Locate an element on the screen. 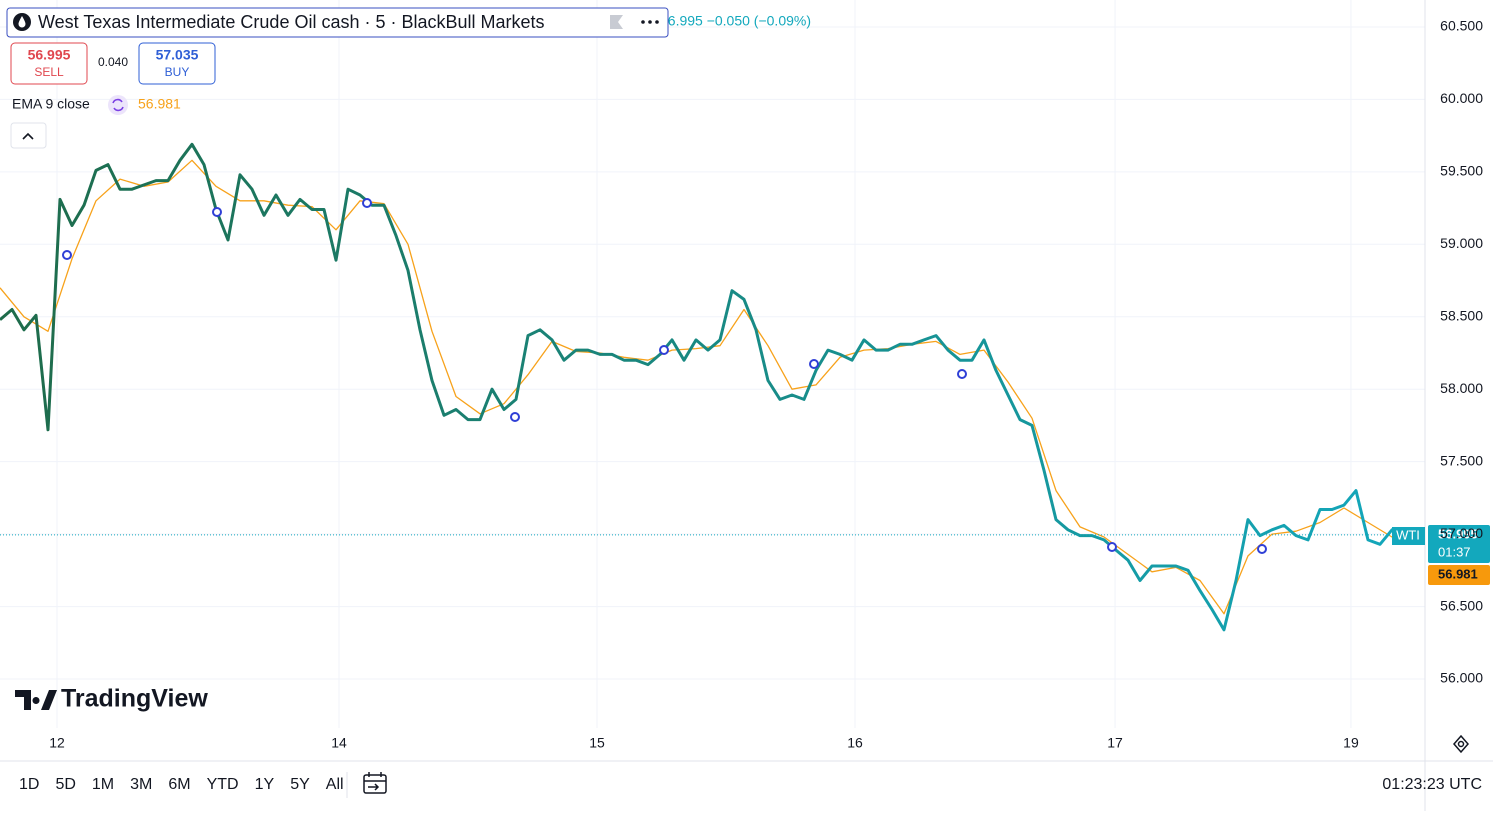  symbol-box is located at coordinates (337, 22).